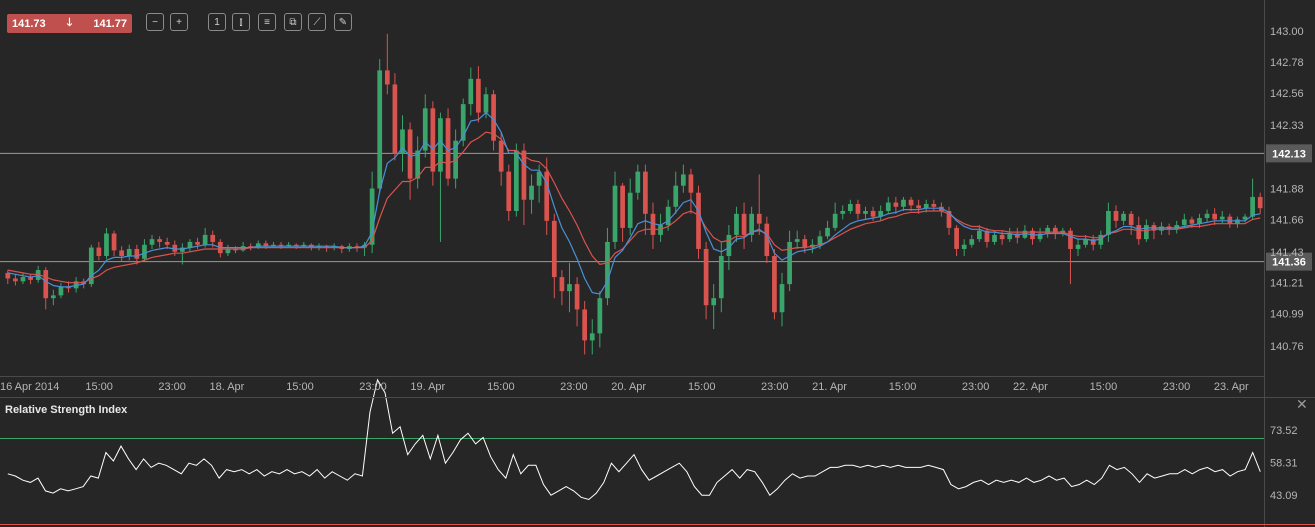 This screenshot has width=1315, height=527. I want to click on zoom-out-button: −, so click(155, 22).